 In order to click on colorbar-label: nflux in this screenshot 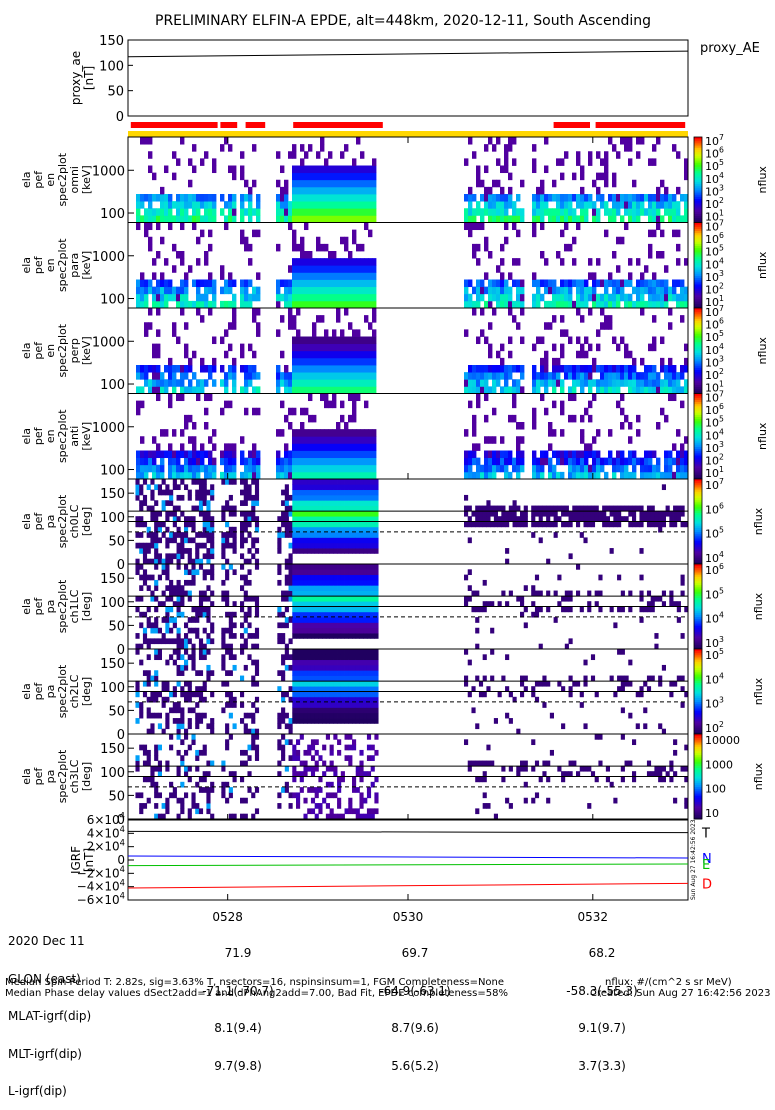, I will do `click(758, 521)`.